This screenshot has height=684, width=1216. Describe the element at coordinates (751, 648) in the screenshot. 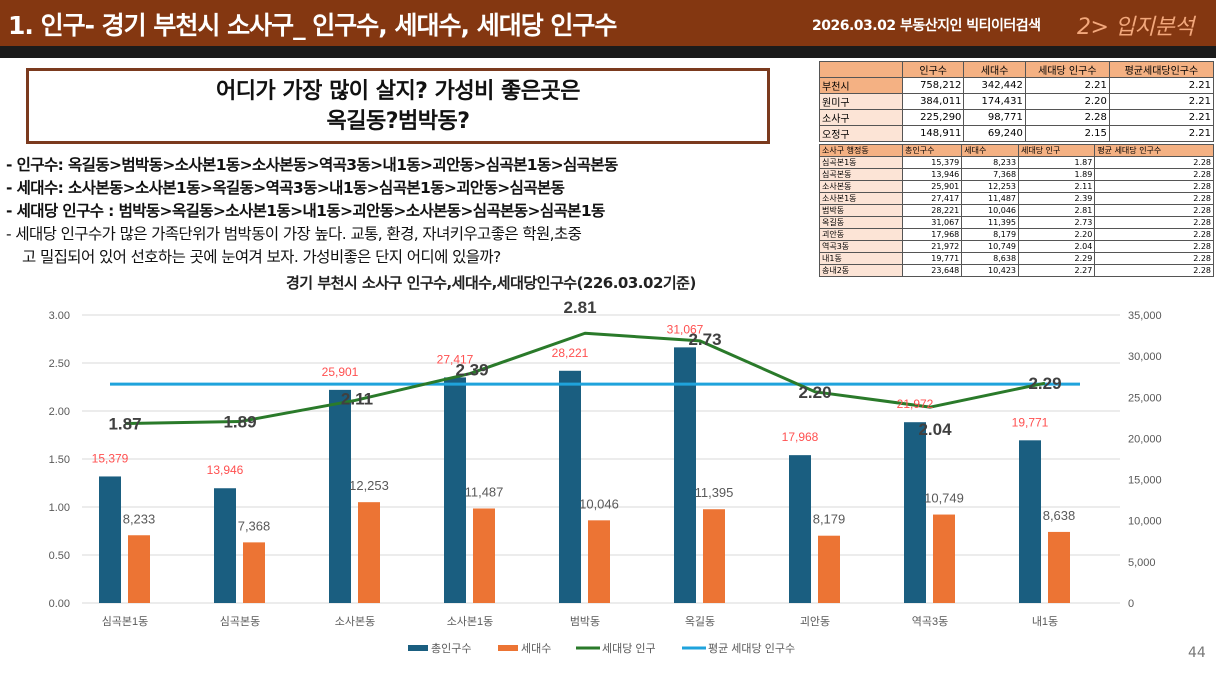

I see `legend-label: 평균 세대당 인구수` at that location.